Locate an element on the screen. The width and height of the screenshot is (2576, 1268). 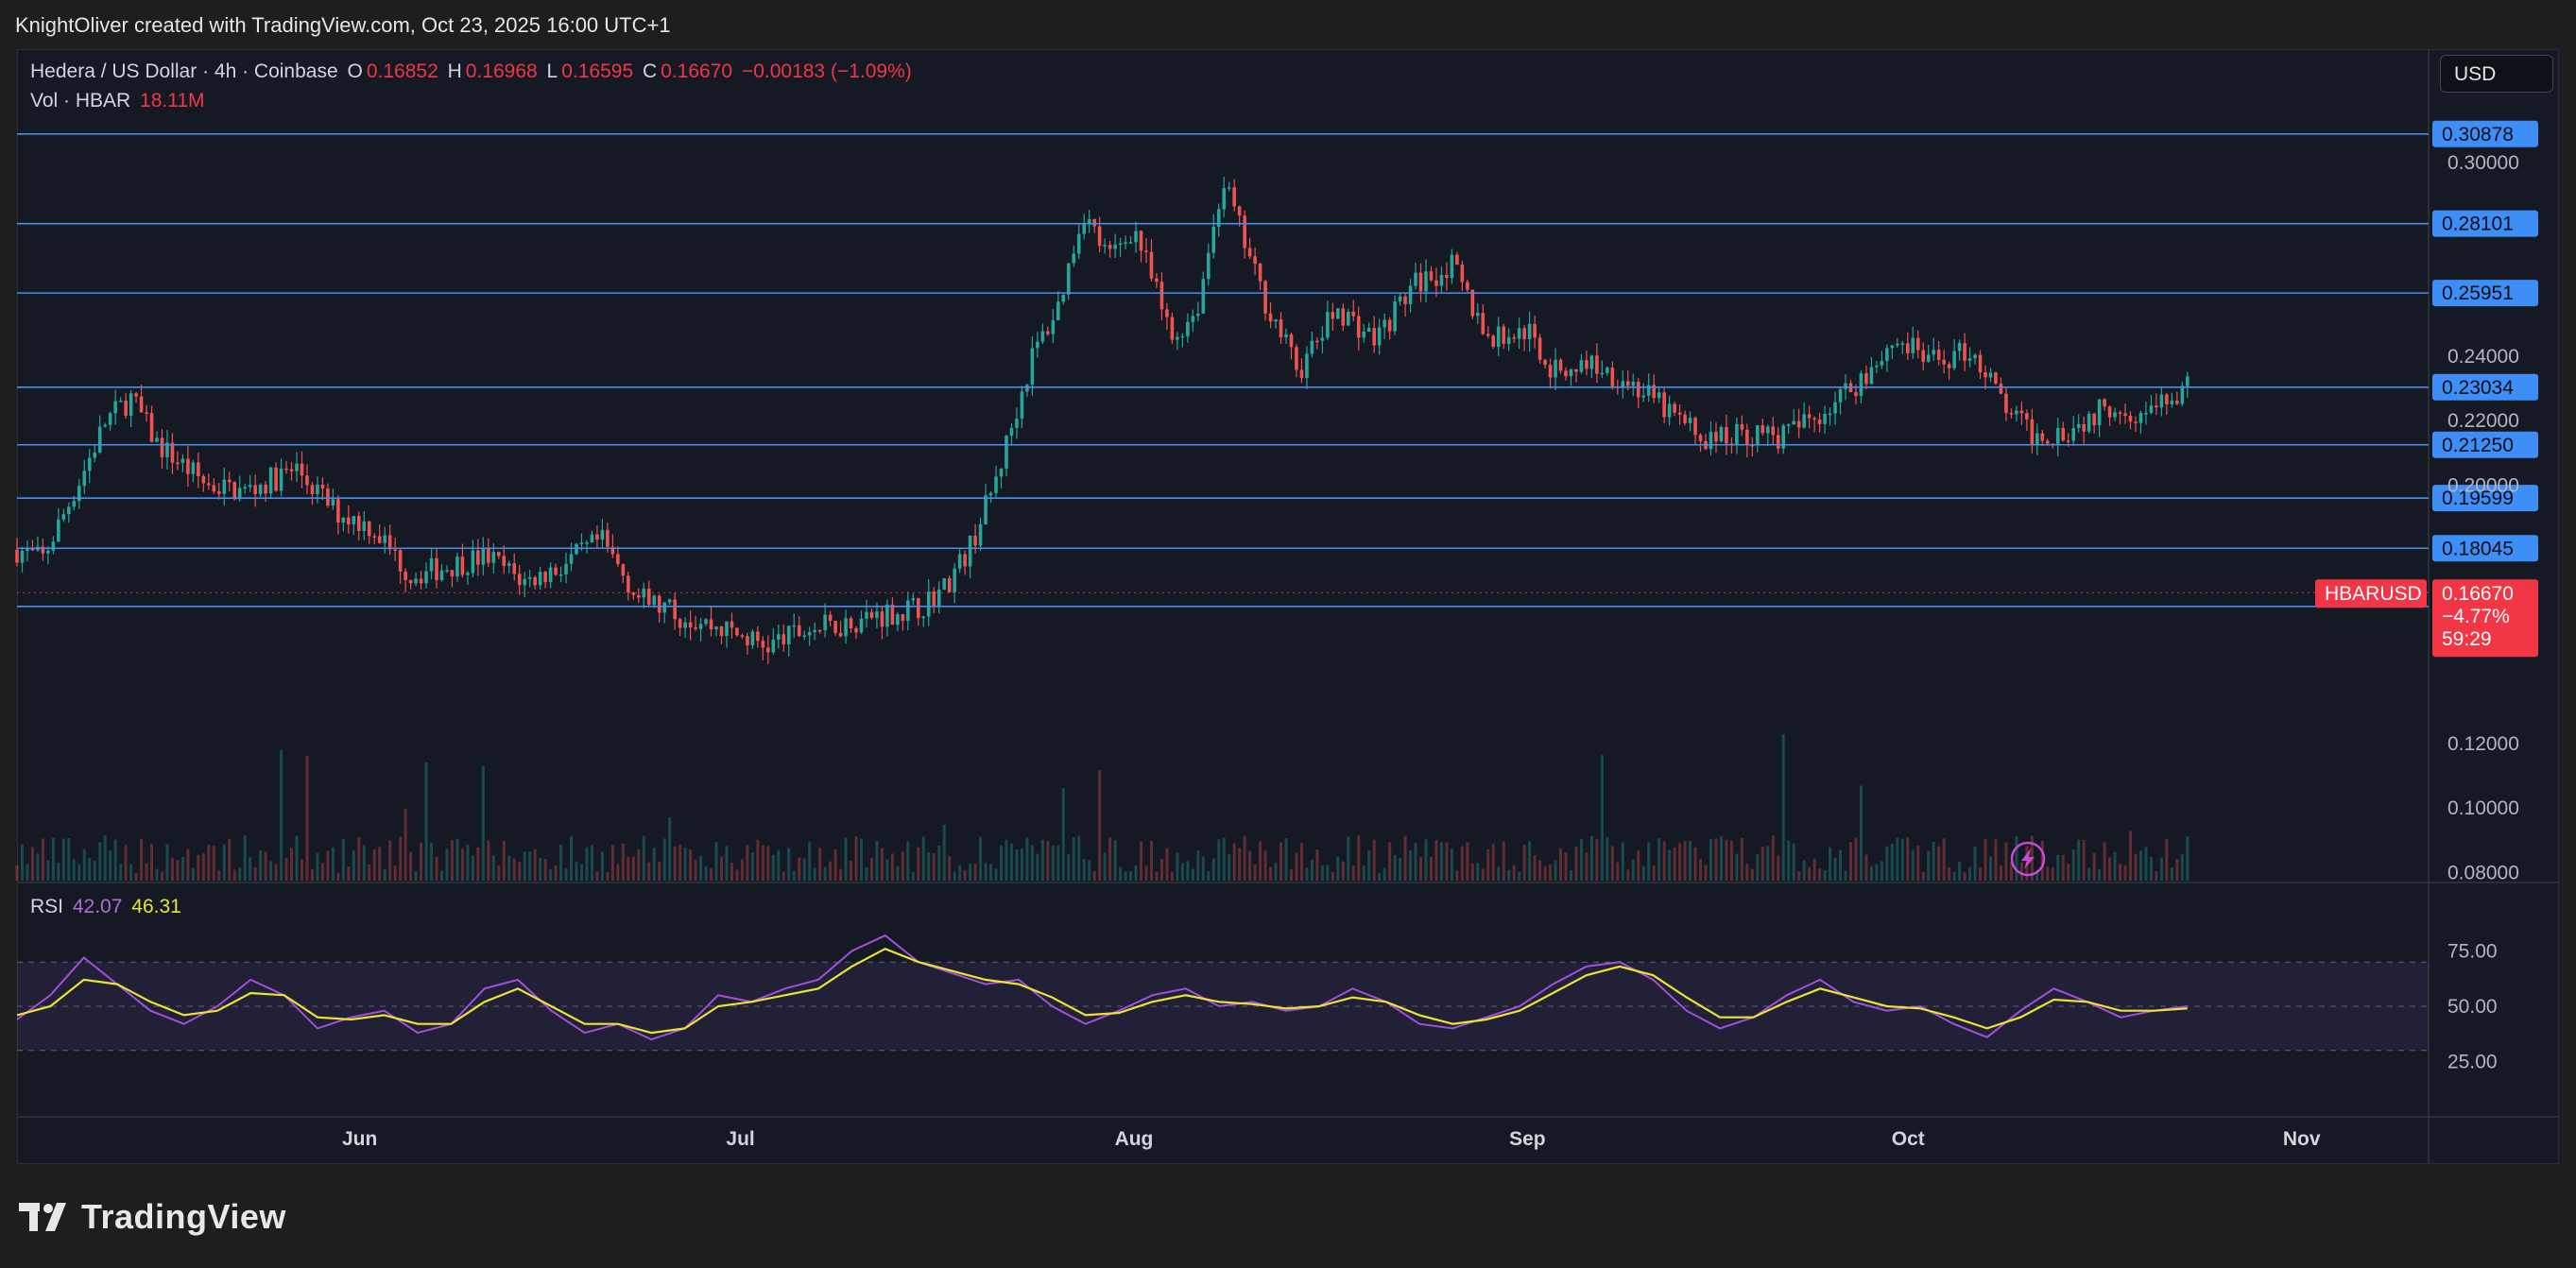
time-axis-tick: Nov is located at coordinates (2302, 1139).